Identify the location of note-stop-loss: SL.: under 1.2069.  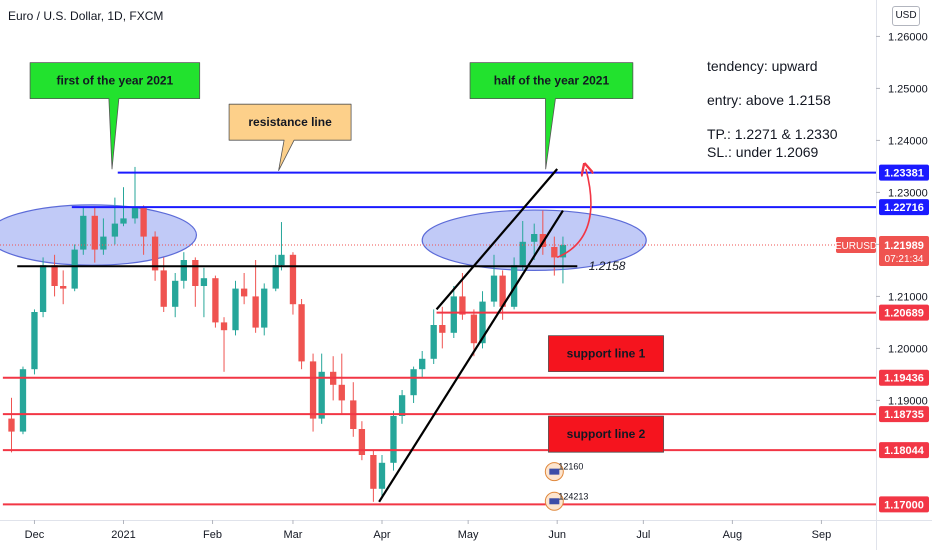
(763, 152).